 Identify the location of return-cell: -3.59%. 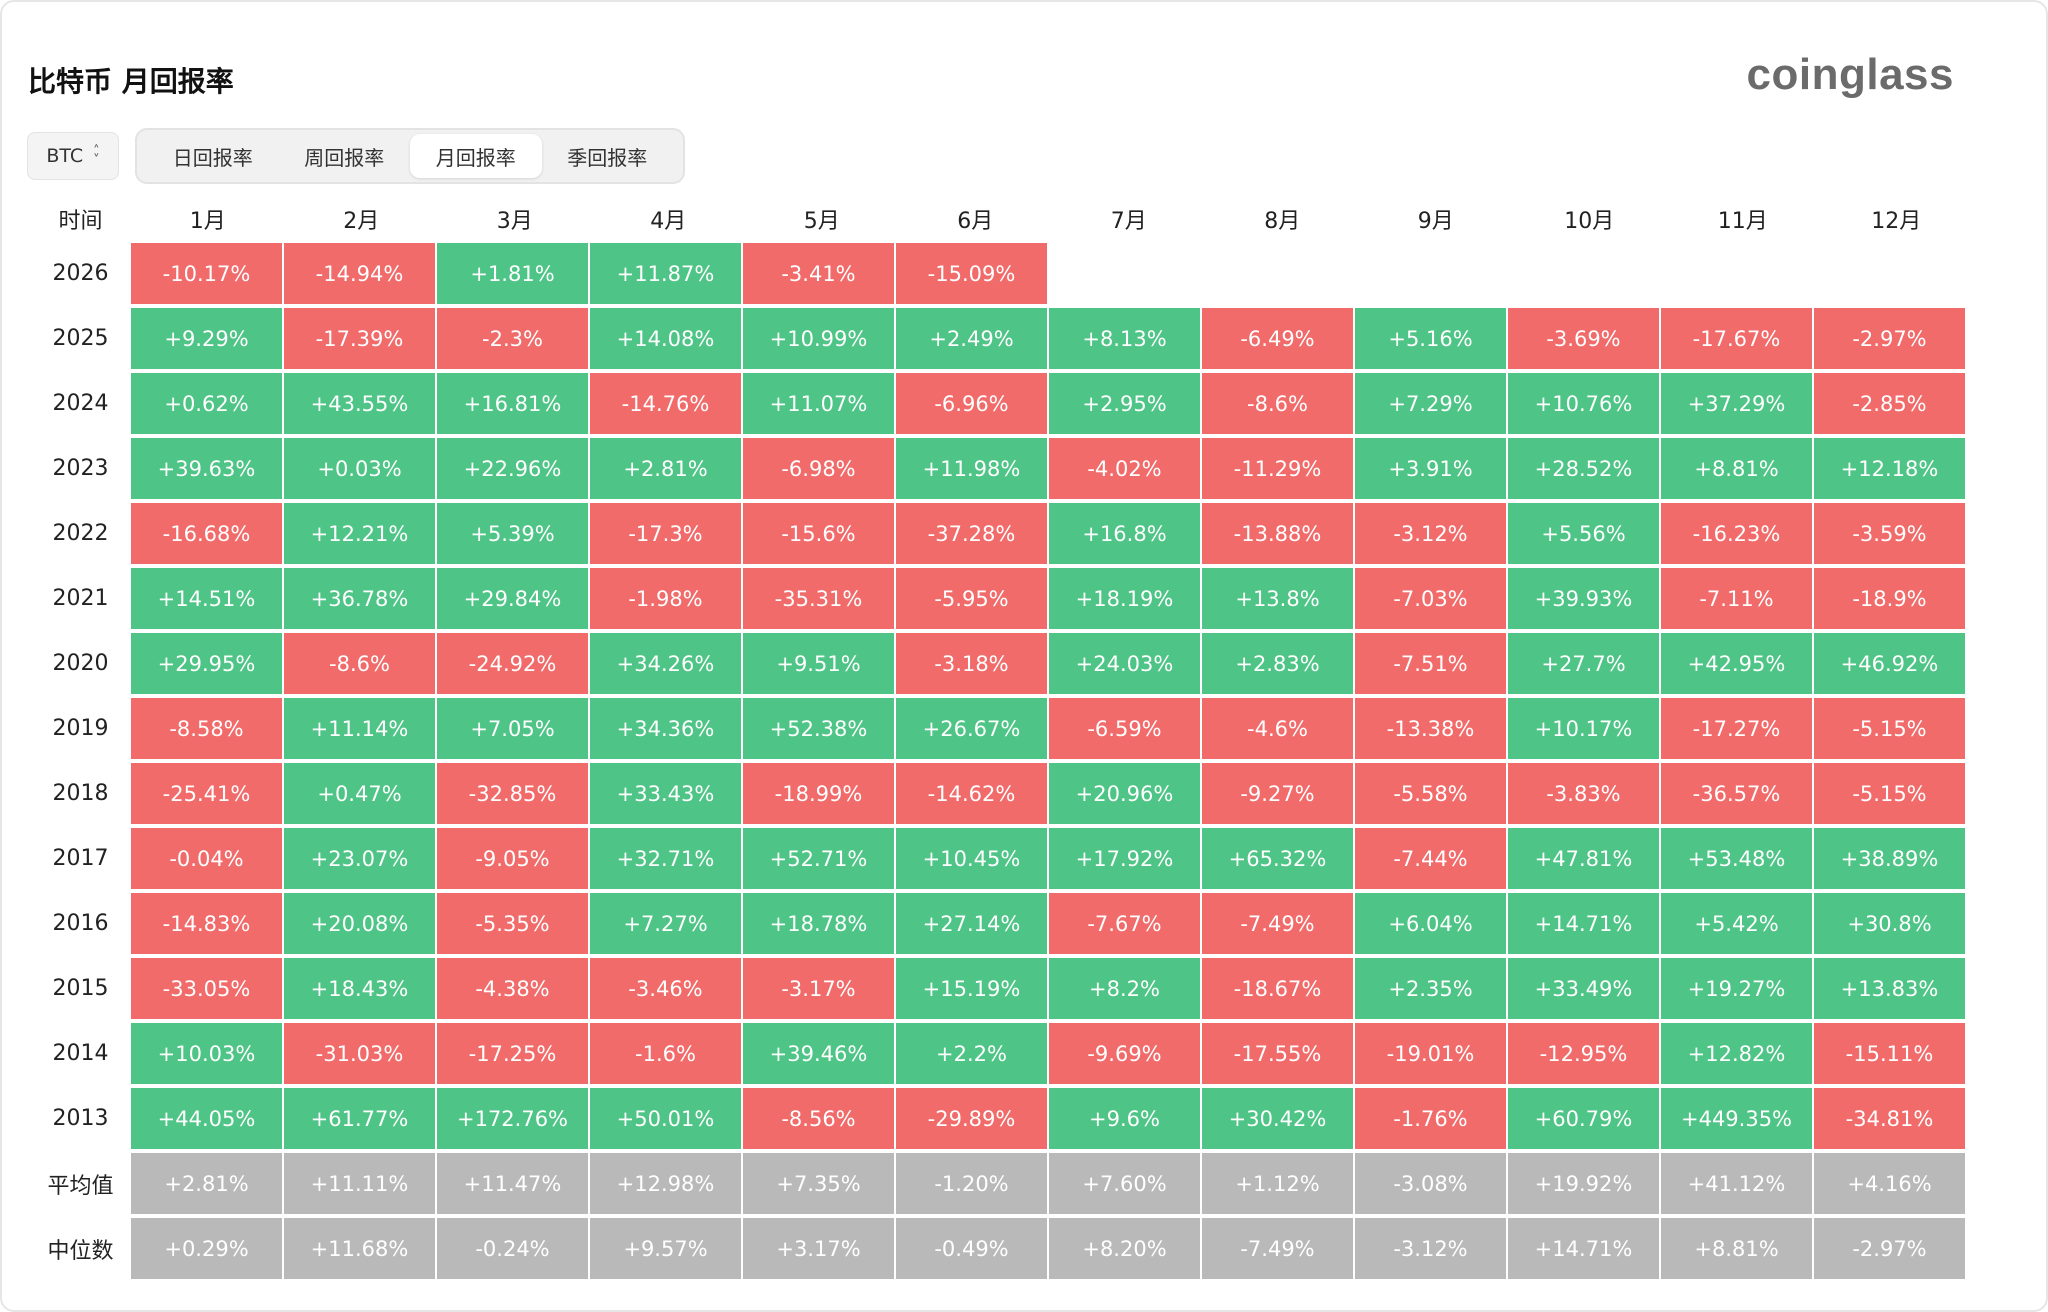
(1889, 533).